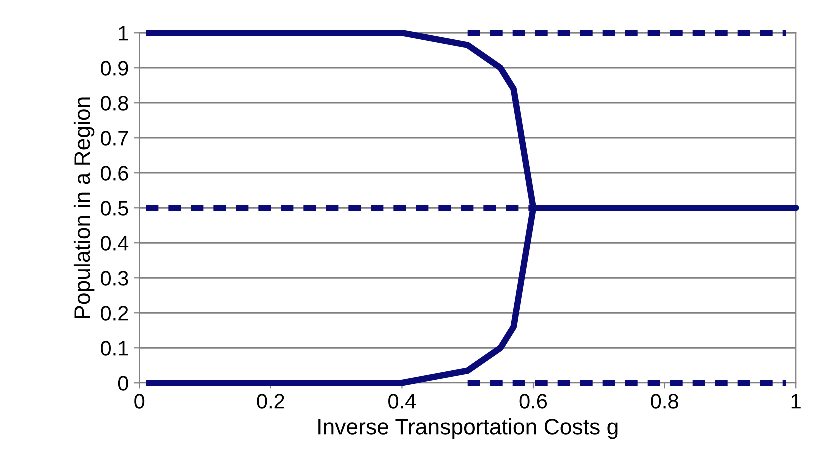  Describe the element at coordinates (84, 208) in the screenshot. I see `y-axis-title: Population in a Region` at that location.